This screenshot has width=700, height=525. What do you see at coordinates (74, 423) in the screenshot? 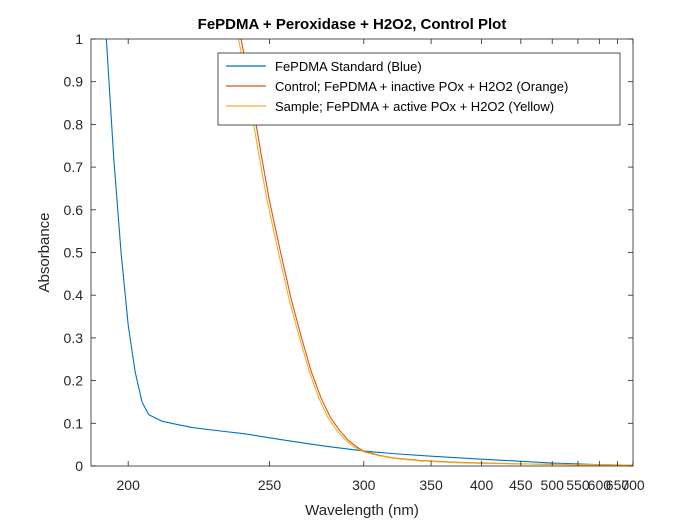
I see `y-tick-label: 0.1` at bounding box center [74, 423].